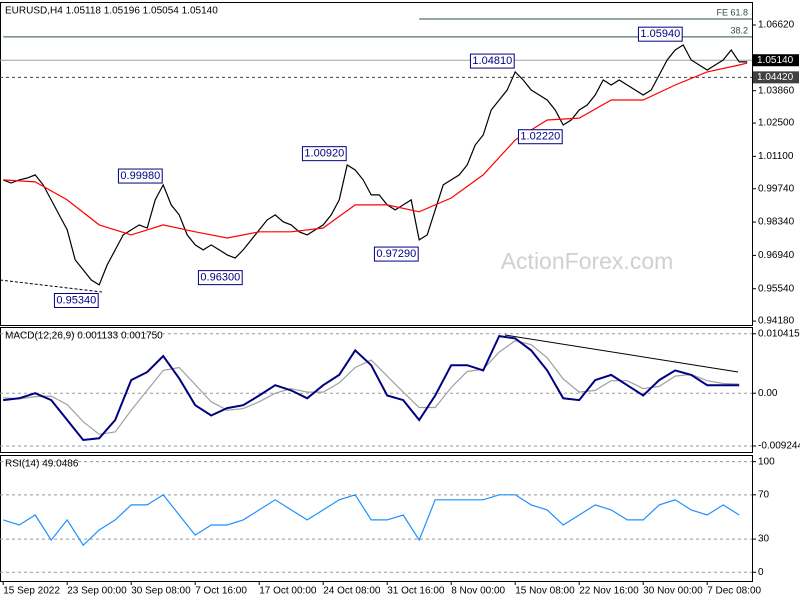 The width and height of the screenshot is (800, 600). Describe the element at coordinates (776, 188) in the screenshot. I see `y-tick-label: 0.99740` at that location.